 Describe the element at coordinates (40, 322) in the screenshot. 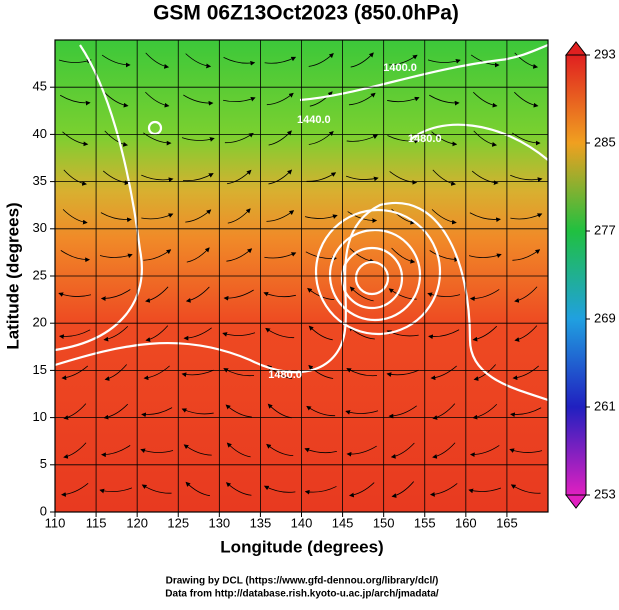

I see `y-tick-label: 20` at that location.